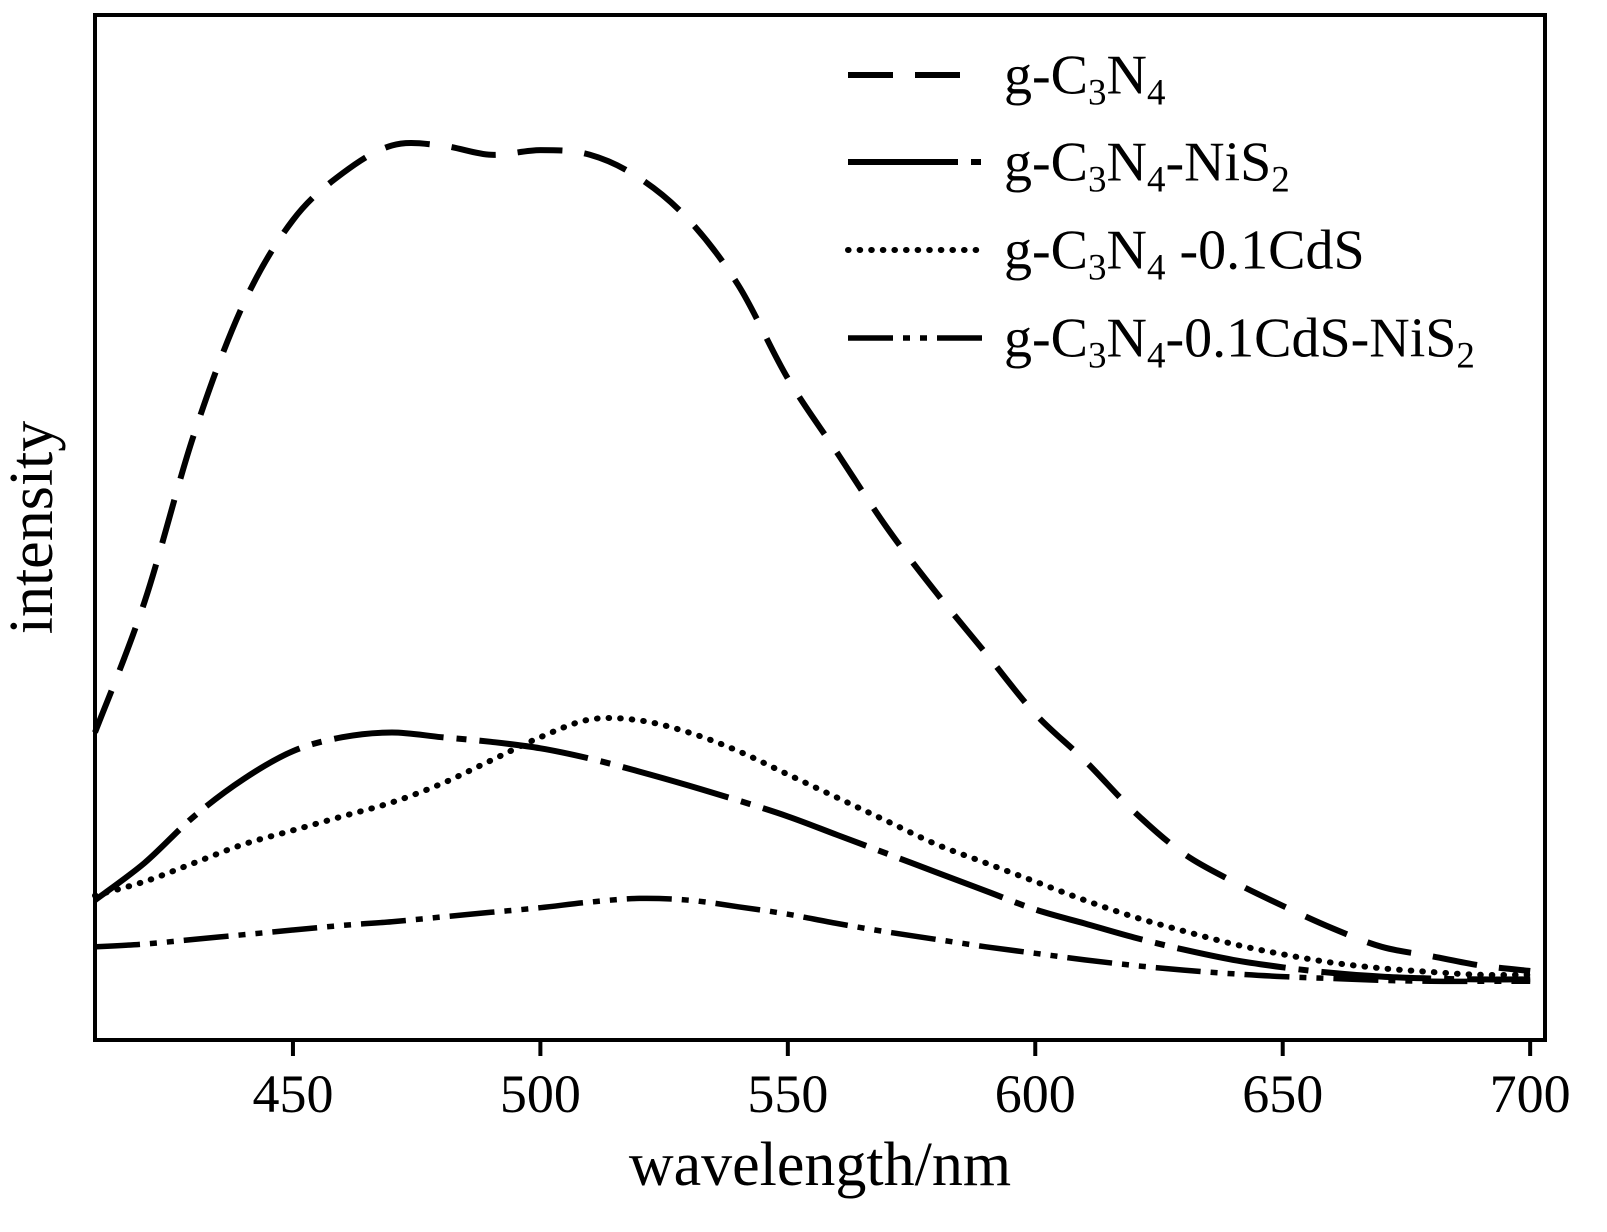 The image size is (1607, 1232). What do you see at coordinates (1147, 165) in the screenshot?
I see `legend-label: g-C3N4-NiS2` at bounding box center [1147, 165].